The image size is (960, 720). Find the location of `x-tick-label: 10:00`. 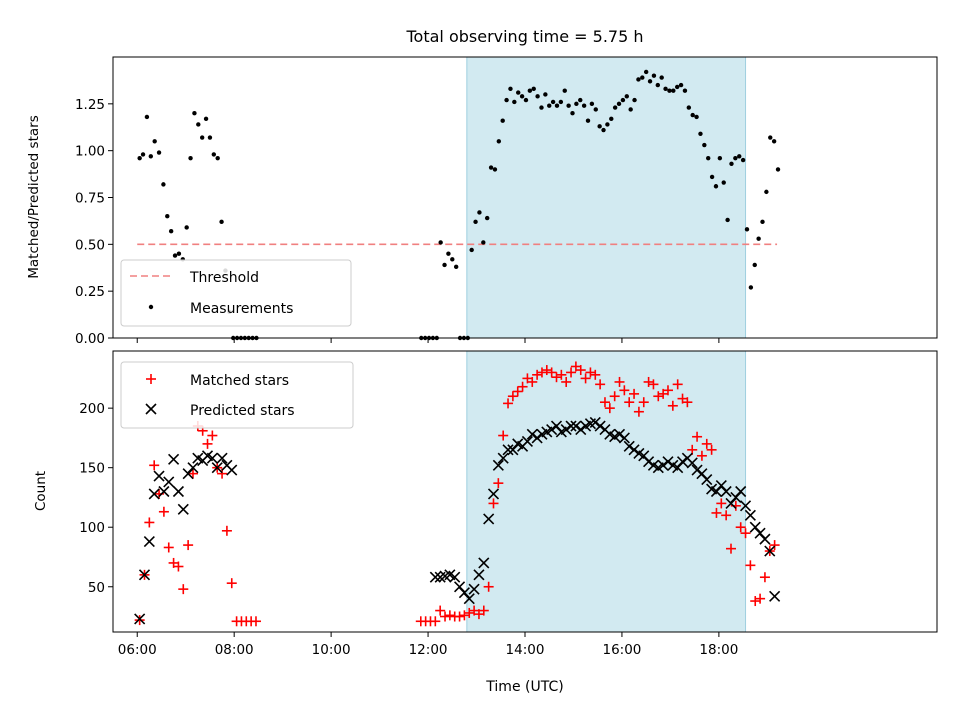

x-tick-label: 10:00 is located at coordinates (331, 650).